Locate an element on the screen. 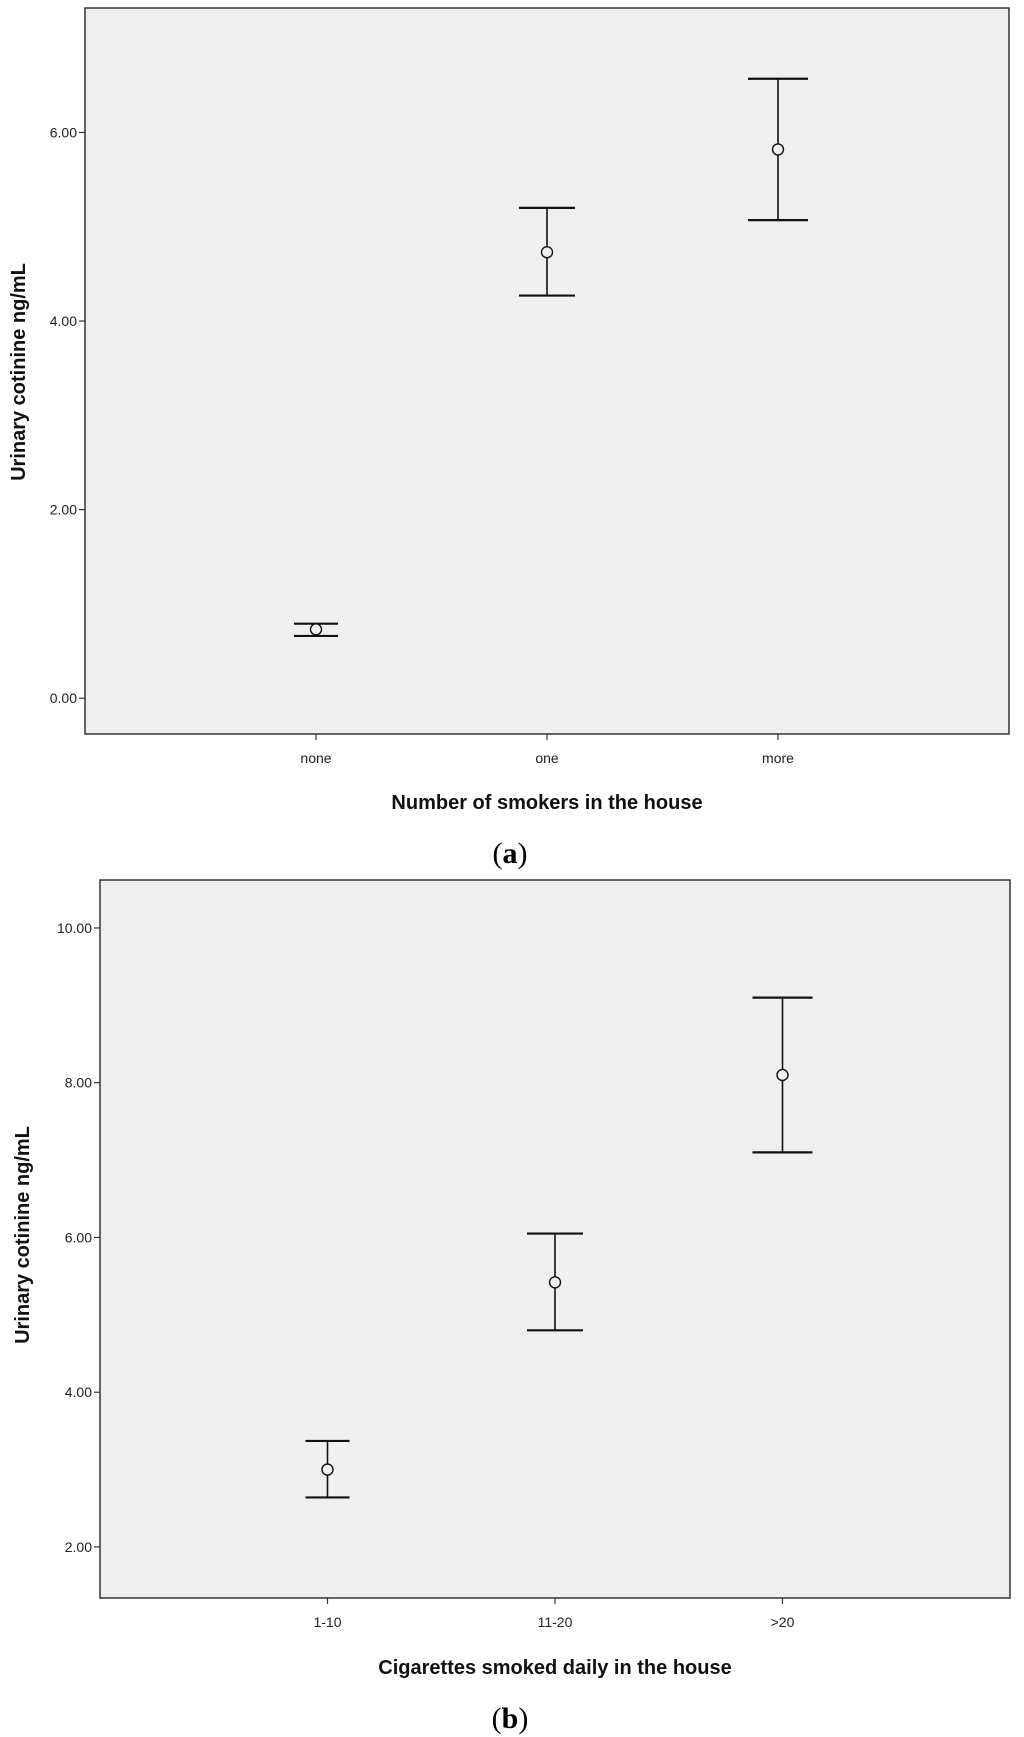 This screenshot has width=1024, height=1737. x-tick-label: >20 is located at coordinates (783, 1622).